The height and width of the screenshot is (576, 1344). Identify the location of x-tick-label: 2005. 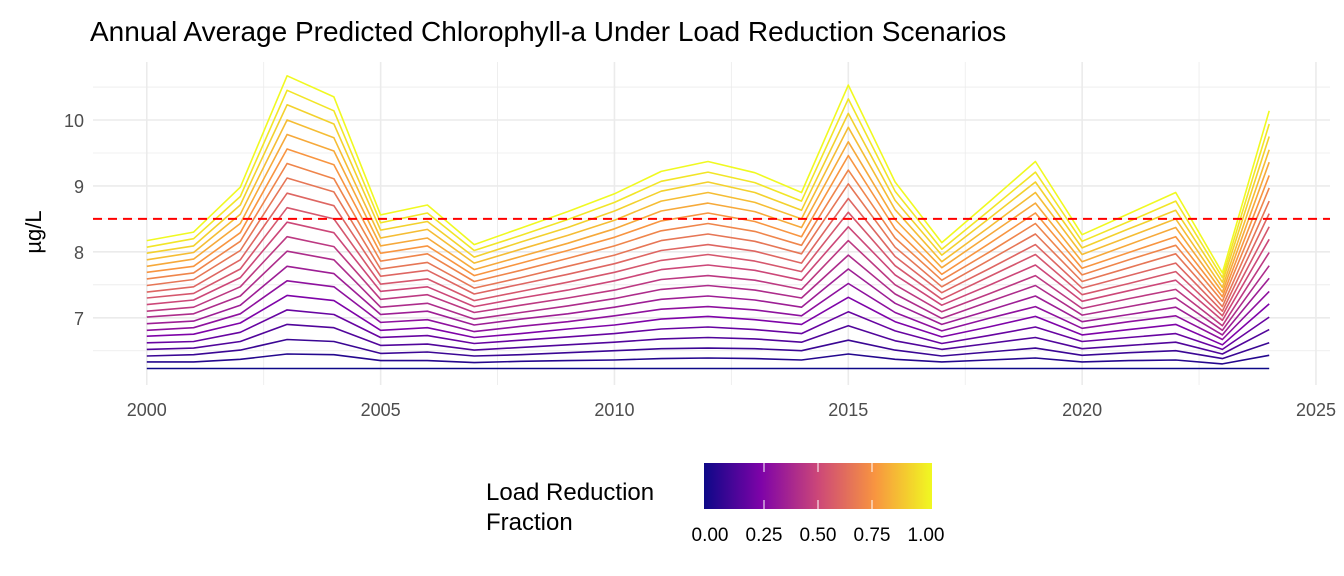
(381, 410).